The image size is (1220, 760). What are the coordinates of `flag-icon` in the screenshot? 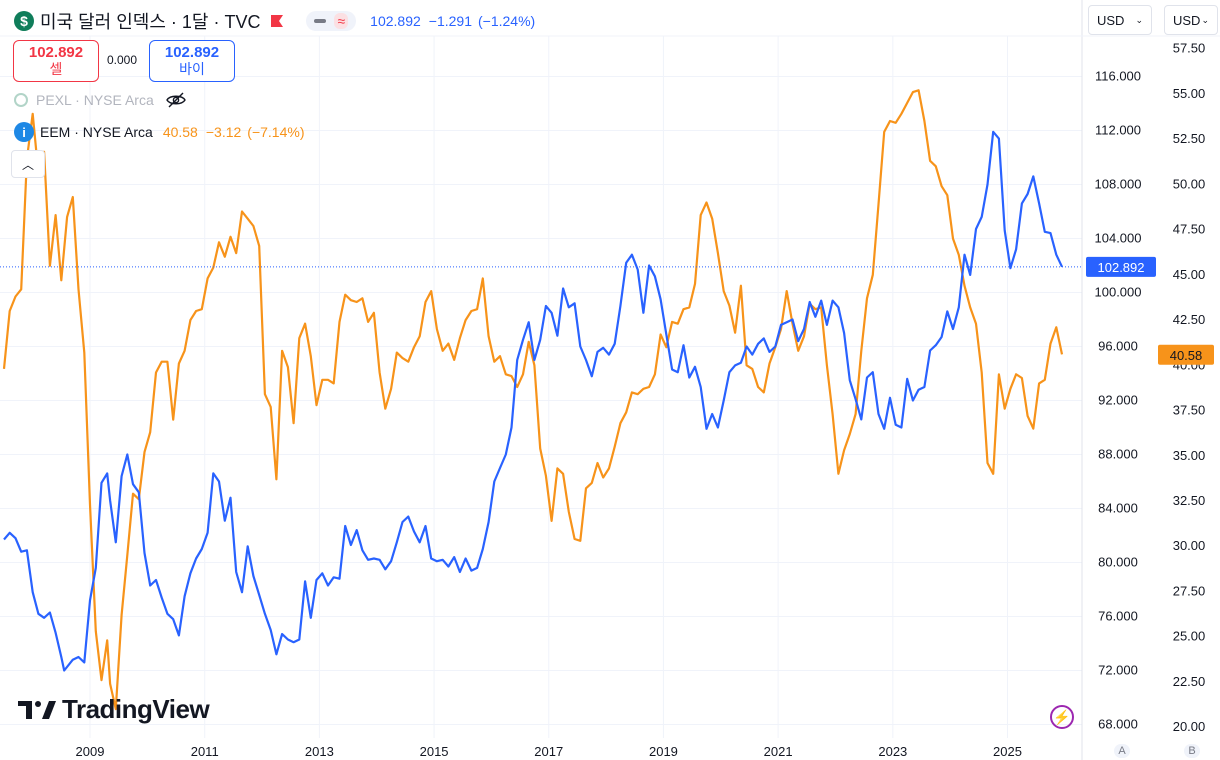 It's located at (277, 21).